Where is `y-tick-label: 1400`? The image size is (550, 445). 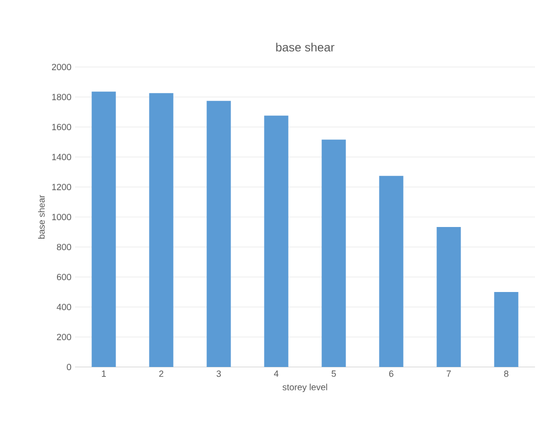 y-tick-label: 1400 is located at coordinates (62, 157).